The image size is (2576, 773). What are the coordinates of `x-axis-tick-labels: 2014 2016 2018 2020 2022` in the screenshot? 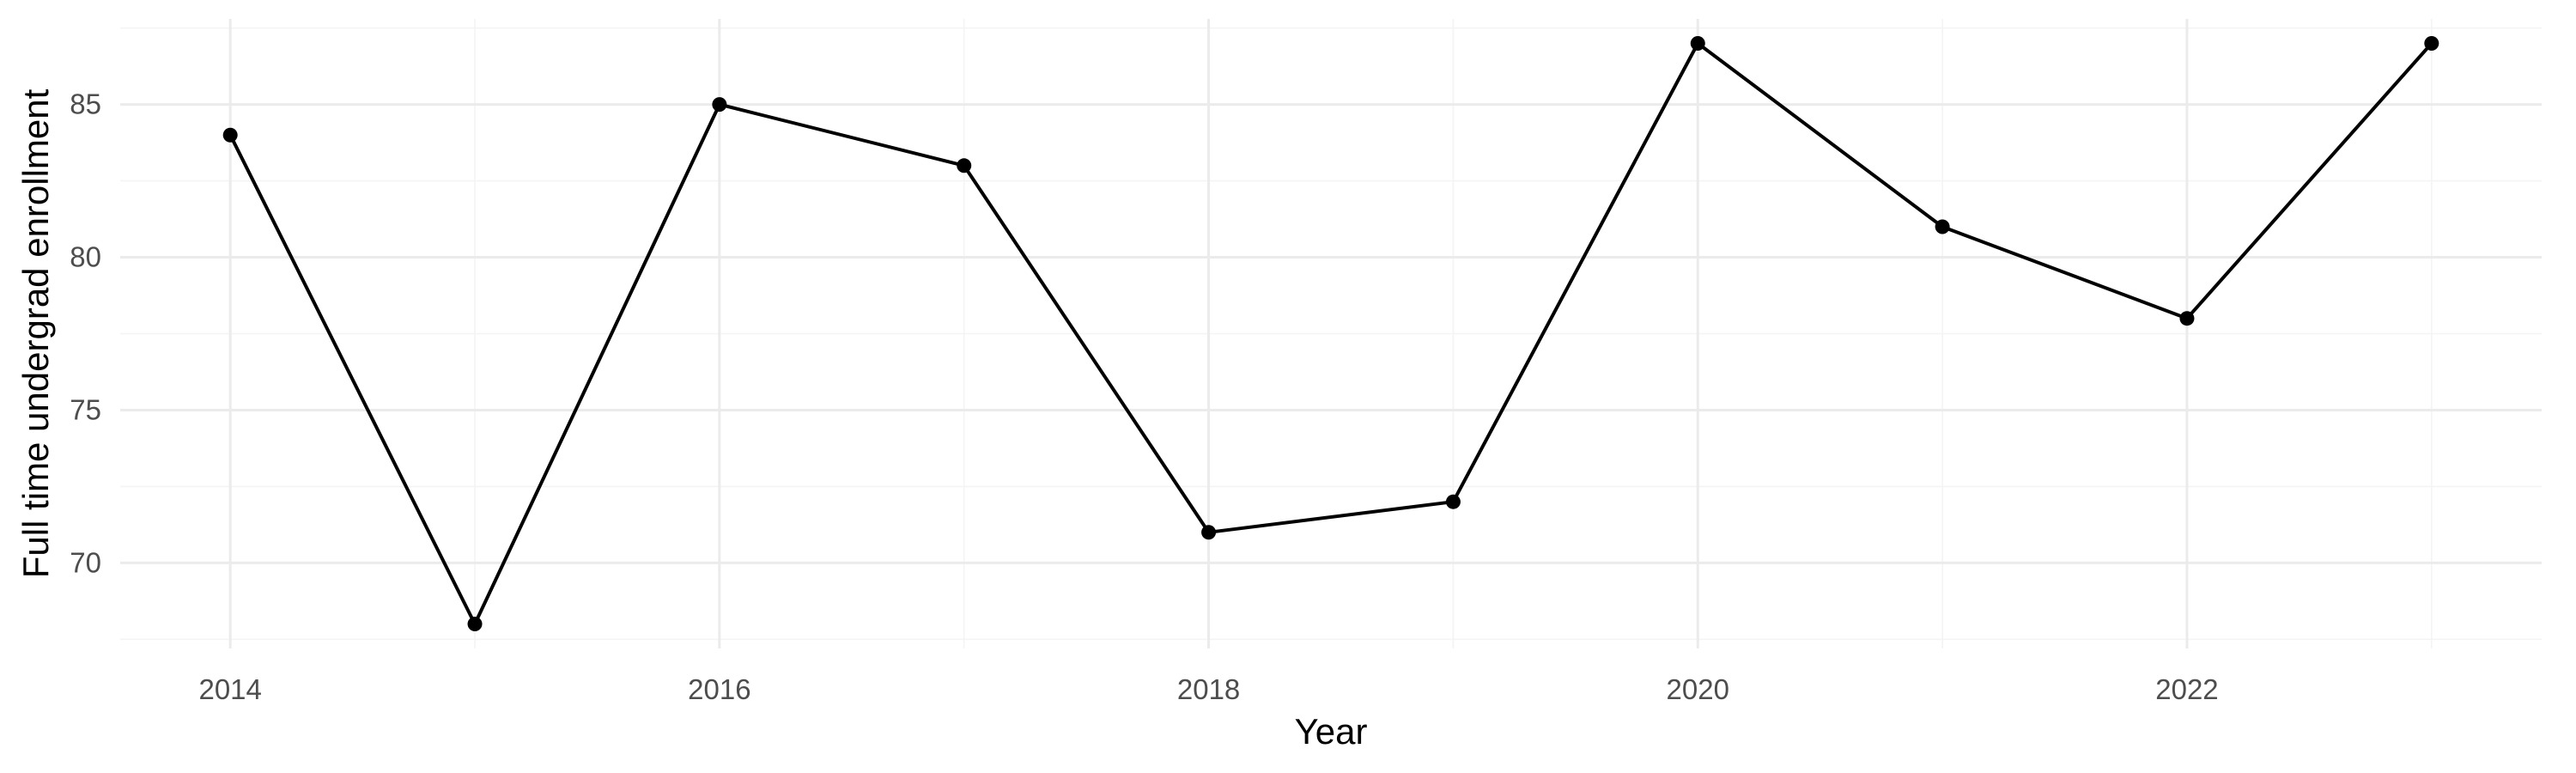 It's located at (1208, 689).